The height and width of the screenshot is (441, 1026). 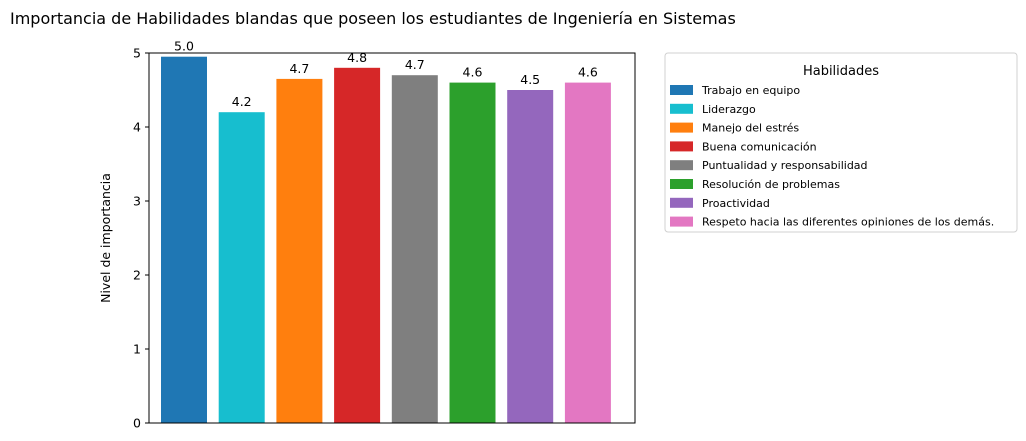 What do you see at coordinates (242, 101) in the screenshot?
I see `data-label-2: 4.2` at bounding box center [242, 101].